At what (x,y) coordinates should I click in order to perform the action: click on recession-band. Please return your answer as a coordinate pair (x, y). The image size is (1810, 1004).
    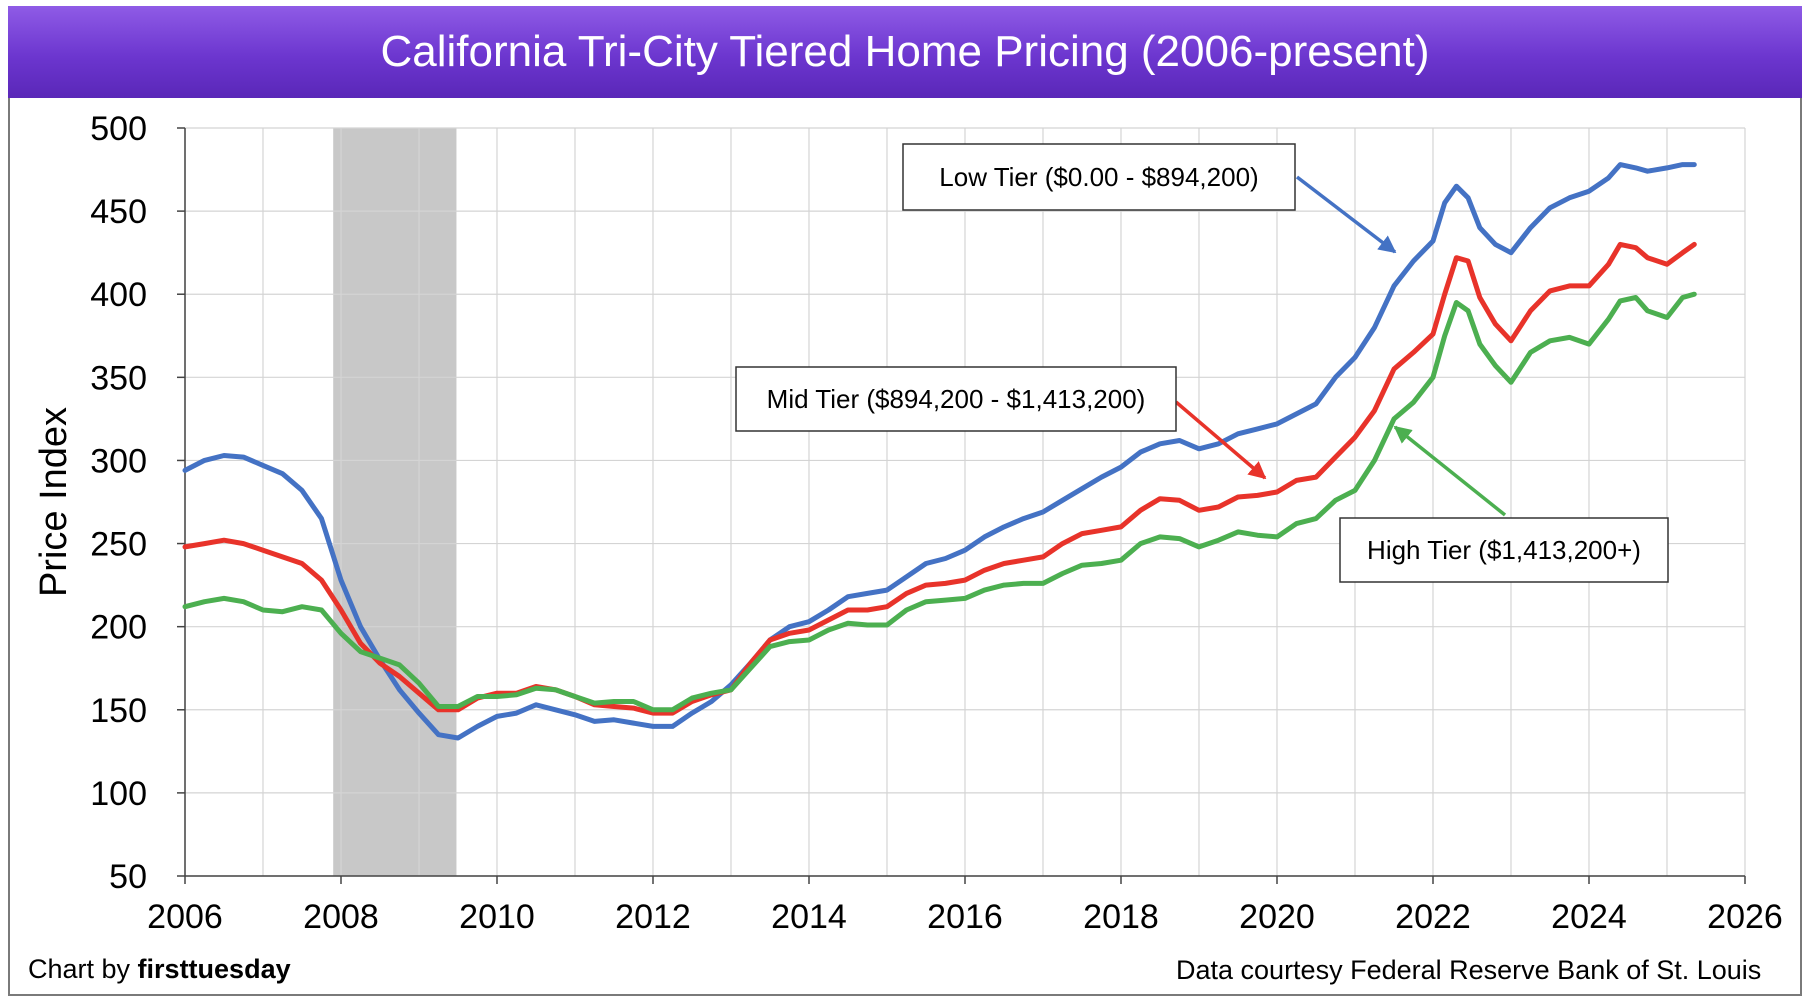
    Looking at the image, I should click on (395, 502).